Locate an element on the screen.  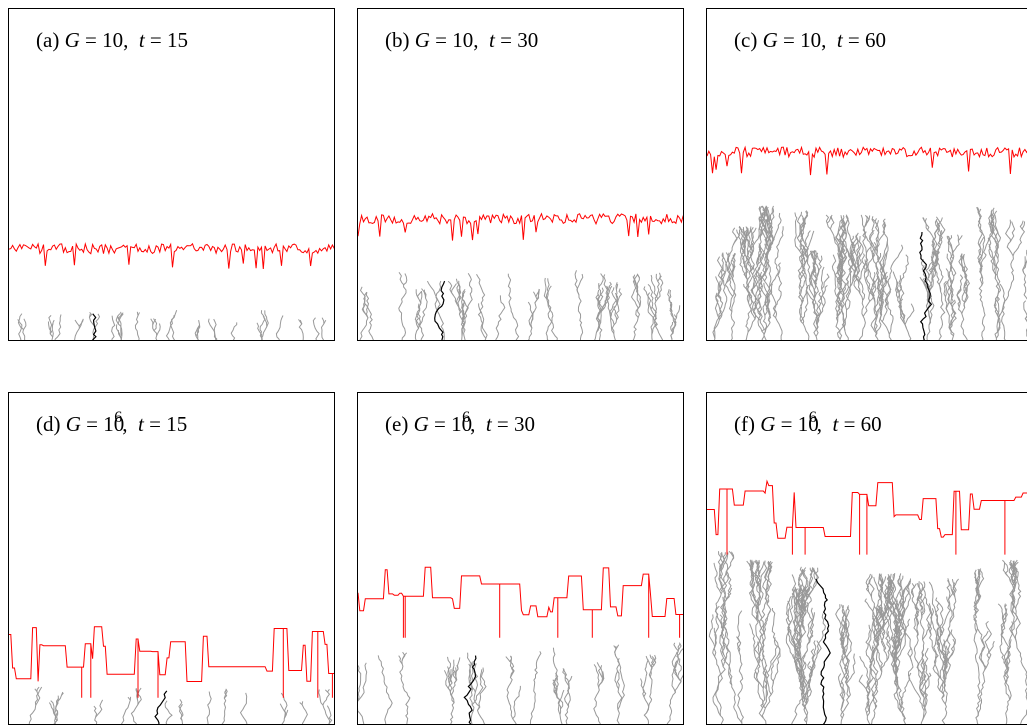
panel-f: (f) G = 106, t = 60 is located at coordinates (866, 558).